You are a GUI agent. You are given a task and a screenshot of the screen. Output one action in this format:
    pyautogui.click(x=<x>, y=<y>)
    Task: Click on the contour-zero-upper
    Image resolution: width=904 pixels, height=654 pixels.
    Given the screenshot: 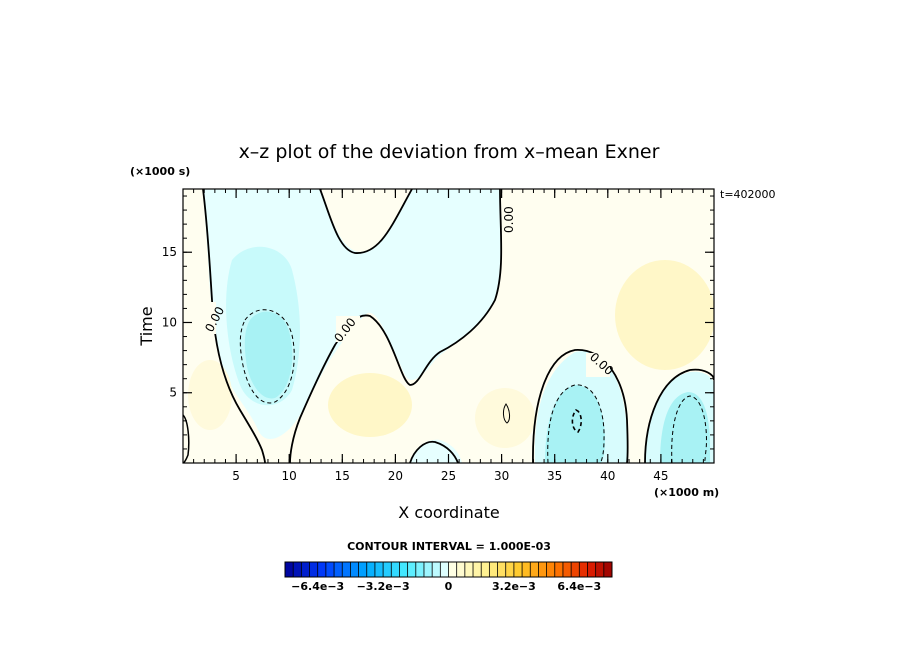 What is the action you would take?
    pyautogui.click(x=366, y=221)
    